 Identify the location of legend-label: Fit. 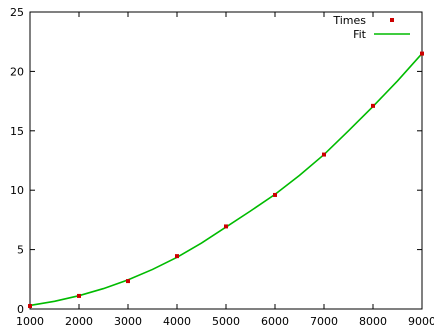
(360, 34).